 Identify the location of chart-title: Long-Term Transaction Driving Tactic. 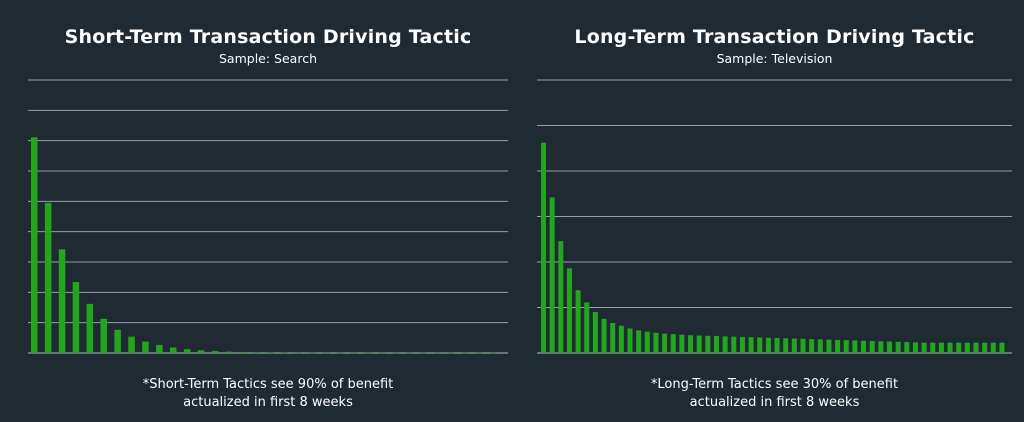
(774, 37).